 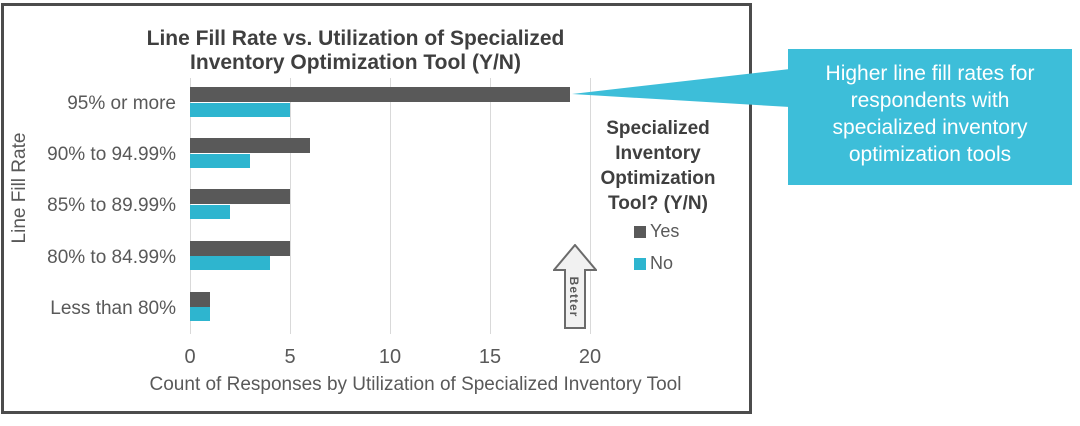 What do you see at coordinates (640, 263) in the screenshot?
I see `legend-swatch-no` at bounding box center [640, 263].